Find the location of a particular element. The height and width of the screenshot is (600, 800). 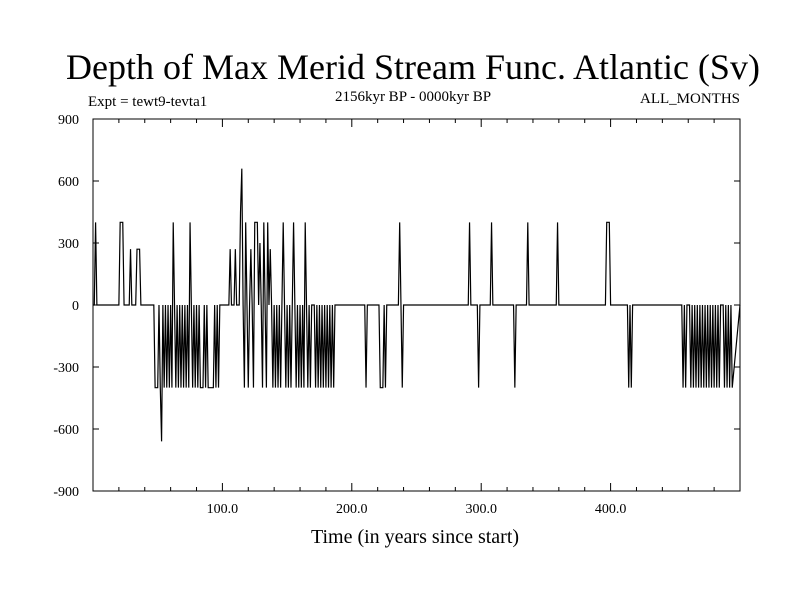

x-tick-label: 400.0 is located at coordinates (611, 509).